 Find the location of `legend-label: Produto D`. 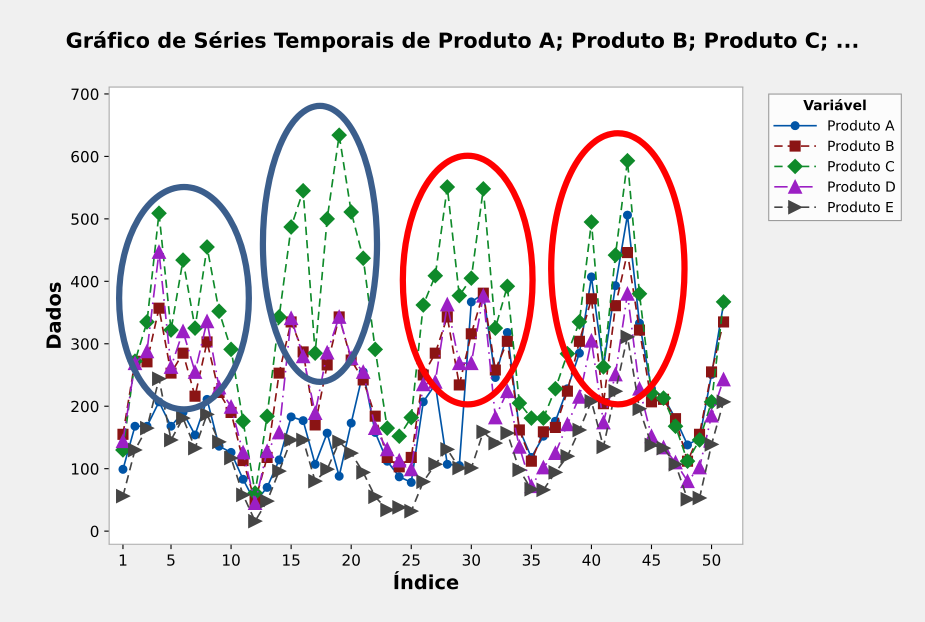

legend-label: Produto D is located at coordinates (861, 186).